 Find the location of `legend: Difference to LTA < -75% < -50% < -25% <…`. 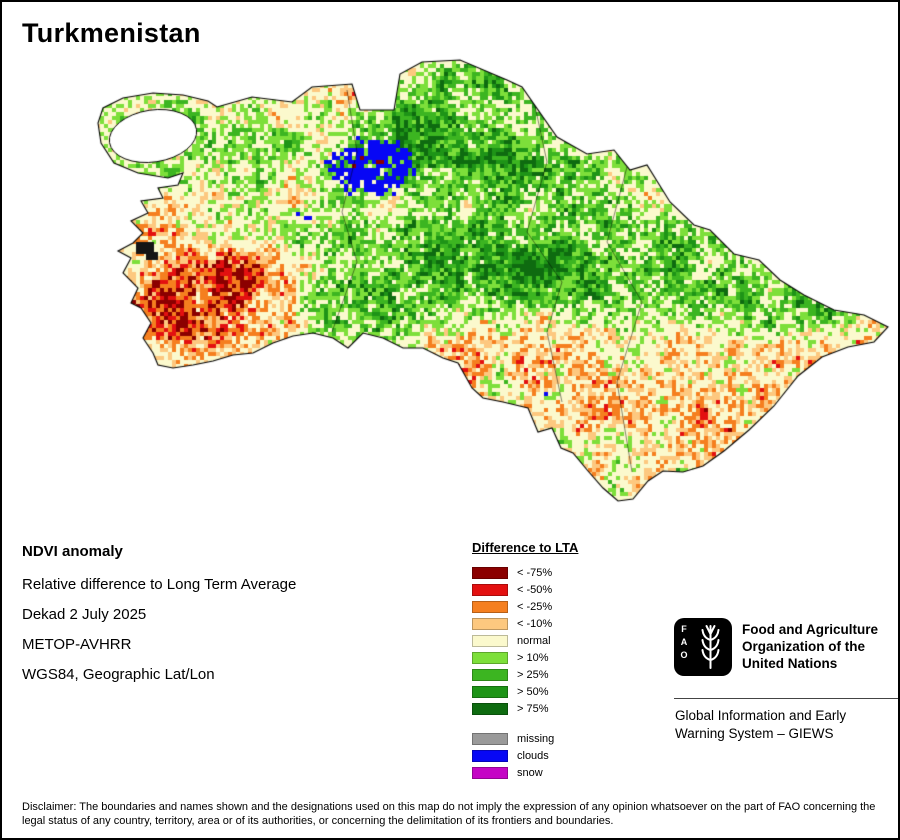

legend: Difference to LTA < -75% < -50% < -25% <… is located at coordinates (525, 660).